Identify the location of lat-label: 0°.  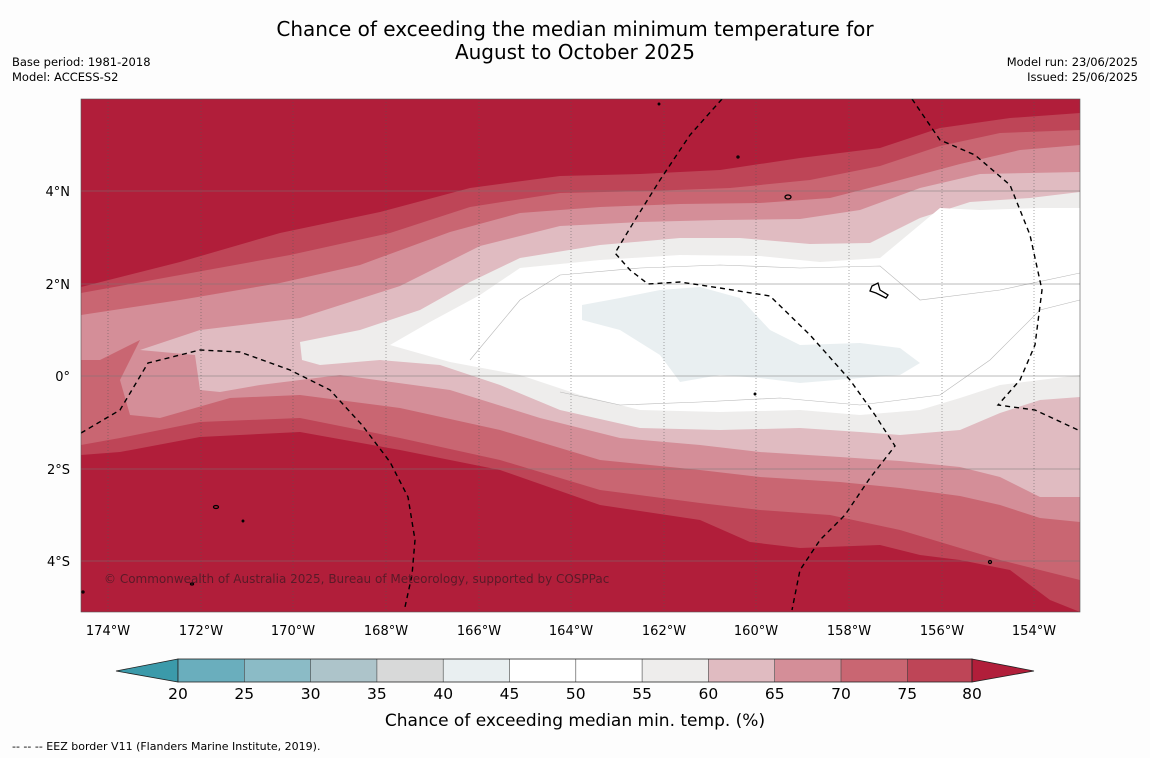
(62, 377).